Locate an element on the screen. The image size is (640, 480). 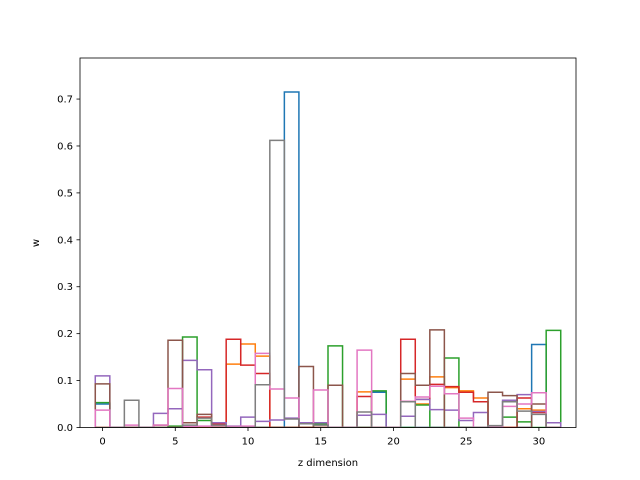
x-tick-label: 10 is located at coordinates (248, 442).